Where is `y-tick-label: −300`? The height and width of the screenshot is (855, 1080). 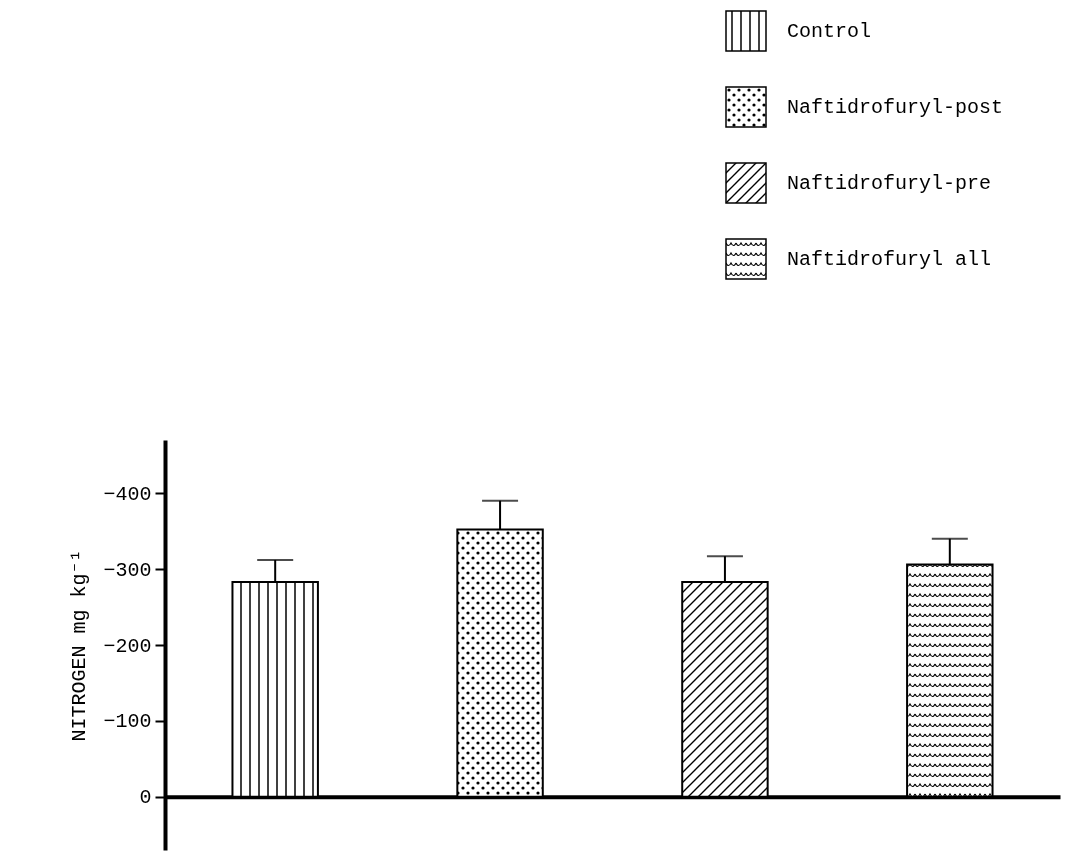 y-tick-label: −300 is located at coordinates (127, 570).